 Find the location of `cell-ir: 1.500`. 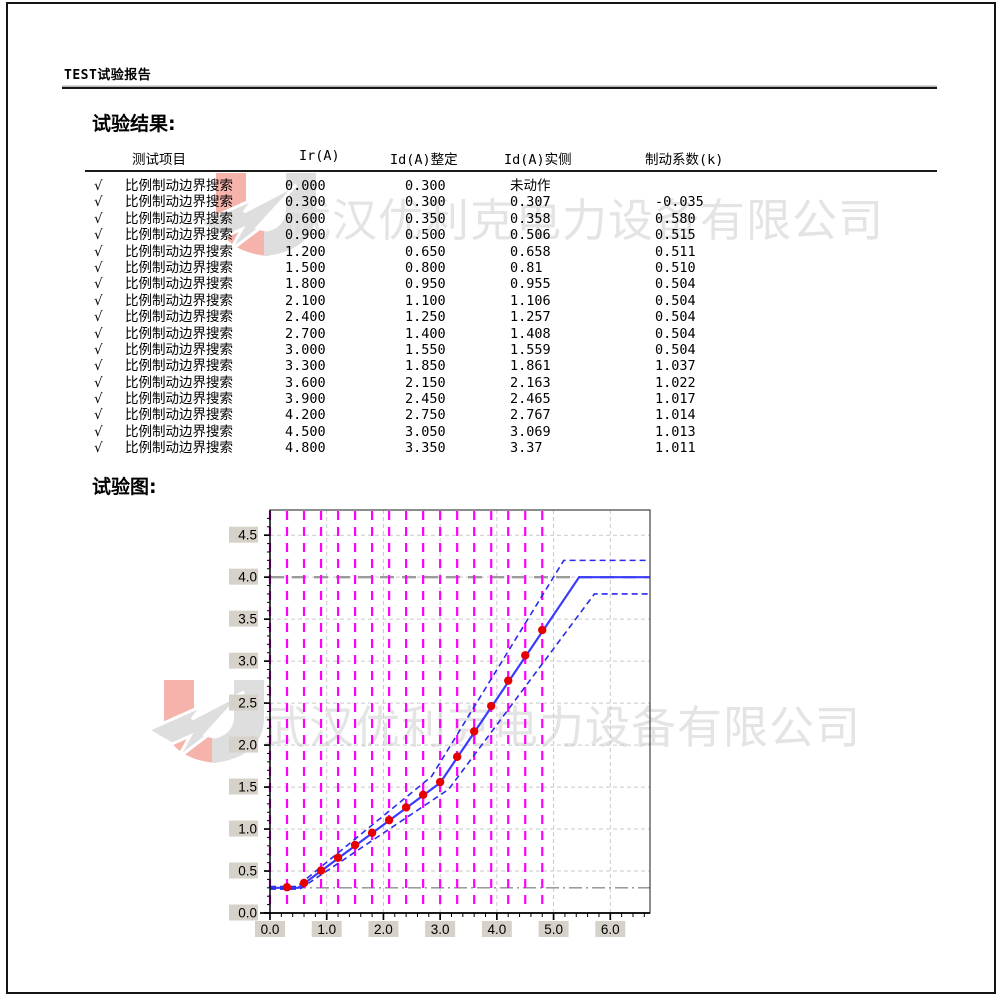

cell-ir: 1.500 is located at coordinates (305, 267).